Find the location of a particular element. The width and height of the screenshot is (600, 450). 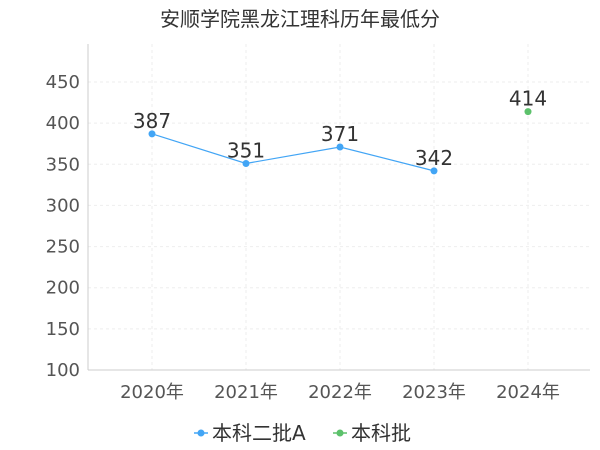

series-1: 387 351 371 342 is located at coordinates (293, 142).